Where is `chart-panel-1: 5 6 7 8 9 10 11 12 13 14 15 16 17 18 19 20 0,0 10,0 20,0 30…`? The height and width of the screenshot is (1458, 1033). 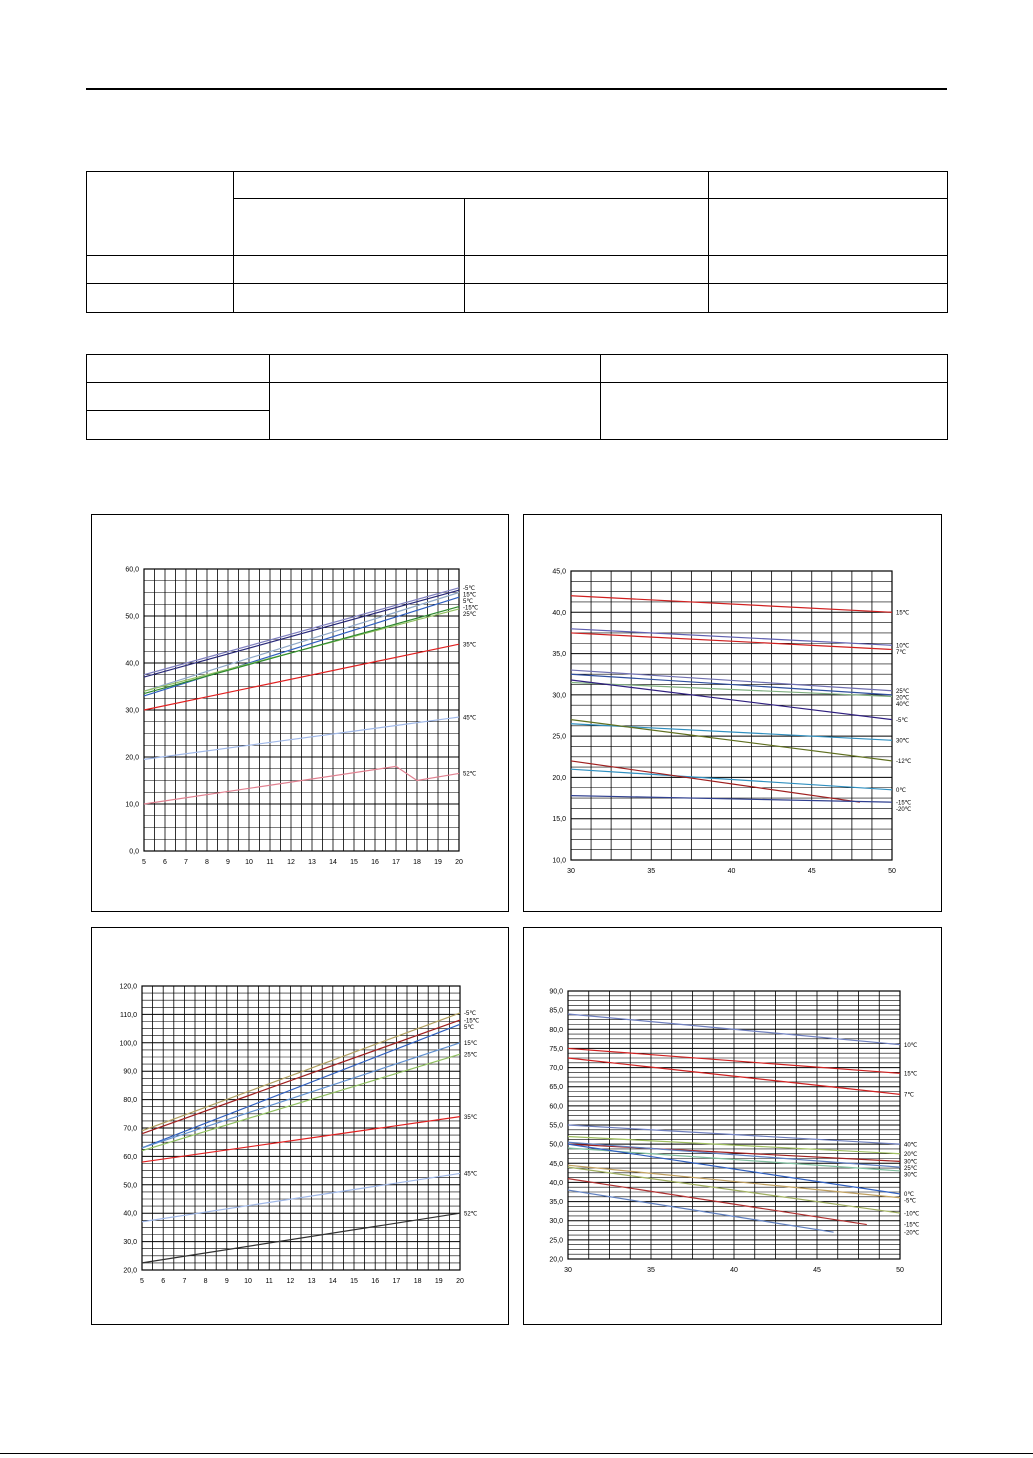 chart-panel-1: 5 6 7 8 9 10 11 12 13 14 15 16 17 18 19 20 0,0 10,0 20,0 30… is located at coordinates (300, 713).